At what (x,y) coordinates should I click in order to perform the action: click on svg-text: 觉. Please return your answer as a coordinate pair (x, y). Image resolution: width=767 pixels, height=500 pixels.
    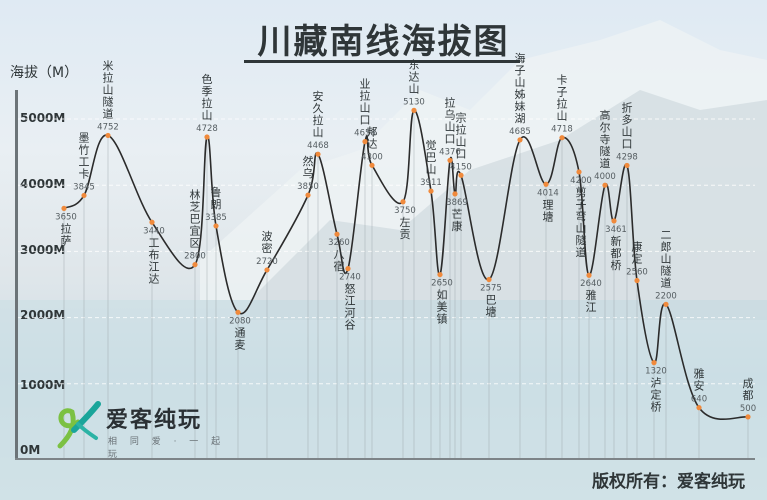
    Looking at the image, I should click on (431, 145).